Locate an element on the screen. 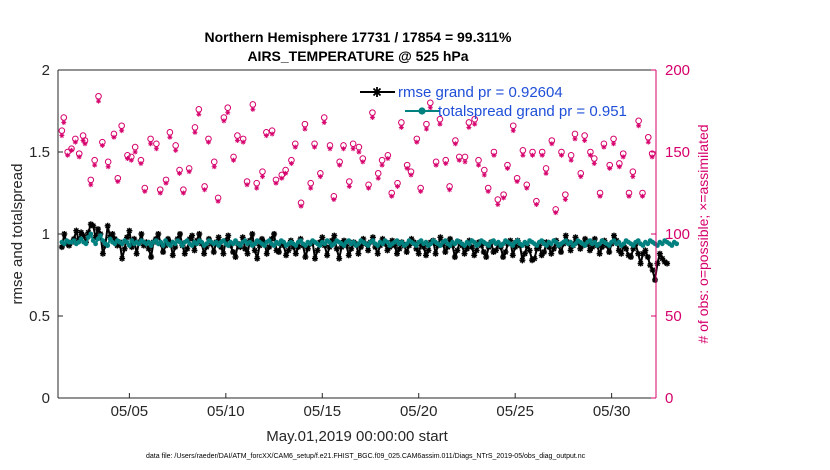 The width and height of the screenshot is (830, 470). legend-spread-label: totalspread grand pr = 0.951 is located at coordinates (532, 111).